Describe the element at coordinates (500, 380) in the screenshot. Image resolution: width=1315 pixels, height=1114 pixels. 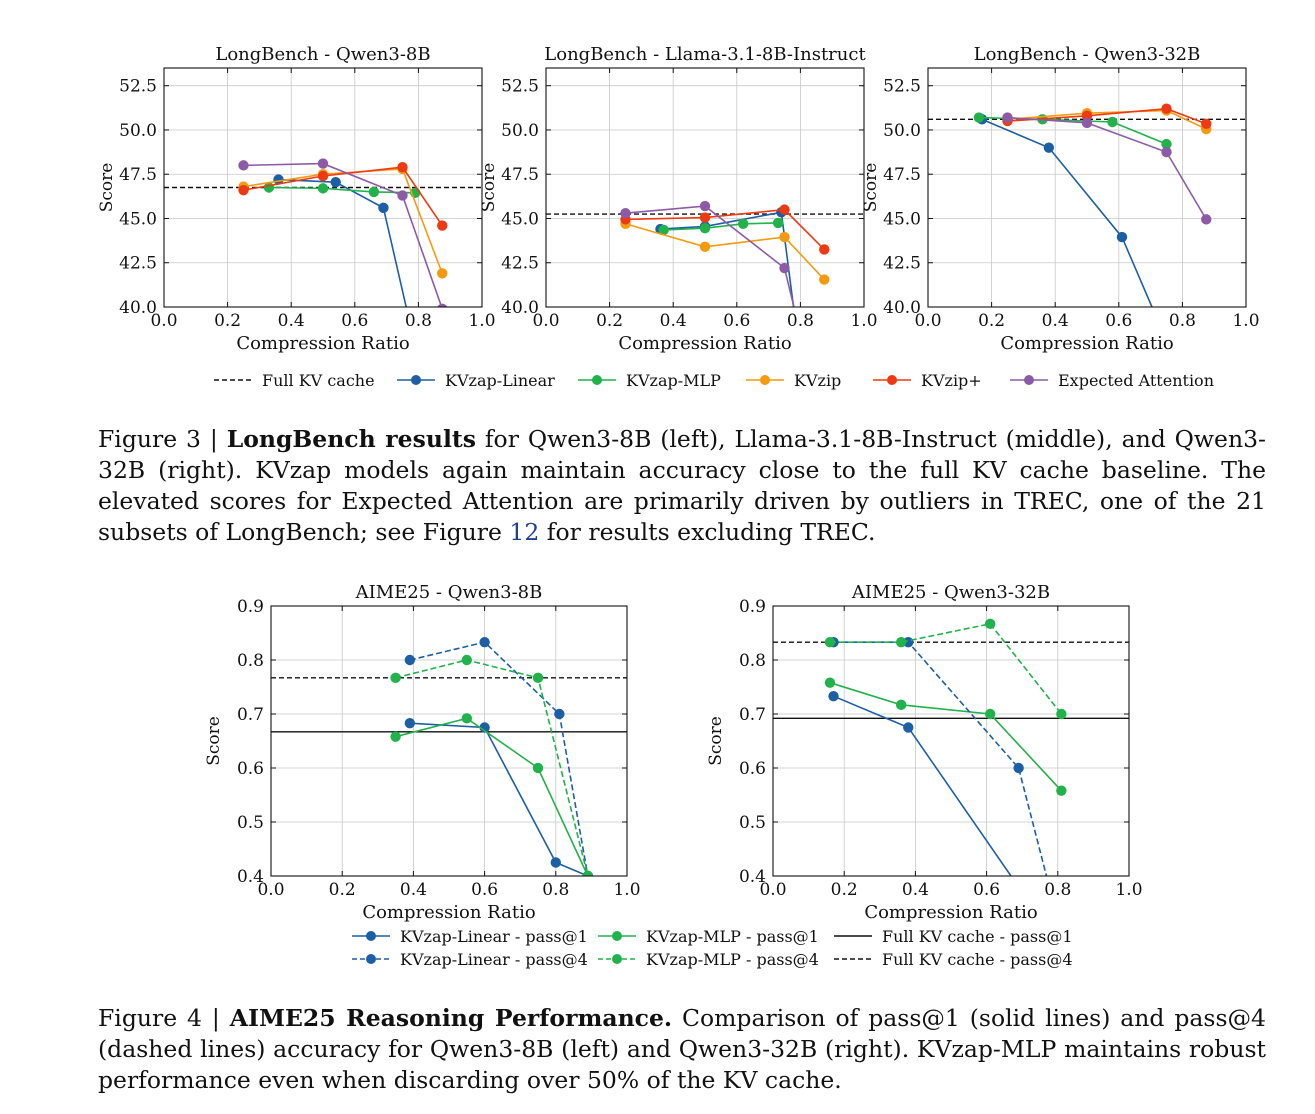
I see `legend-label: KVzap-Linear` at that location.